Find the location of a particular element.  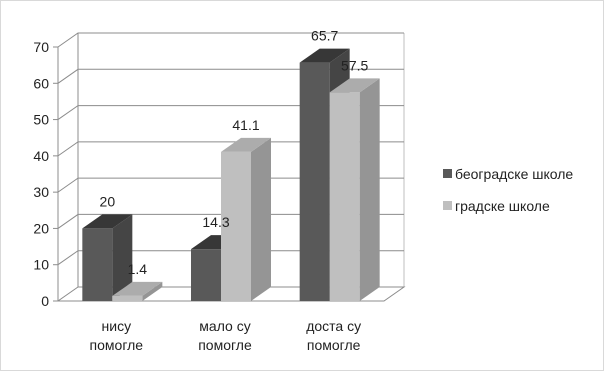

data-label: 1.4 is located at coordinates (138, 269).